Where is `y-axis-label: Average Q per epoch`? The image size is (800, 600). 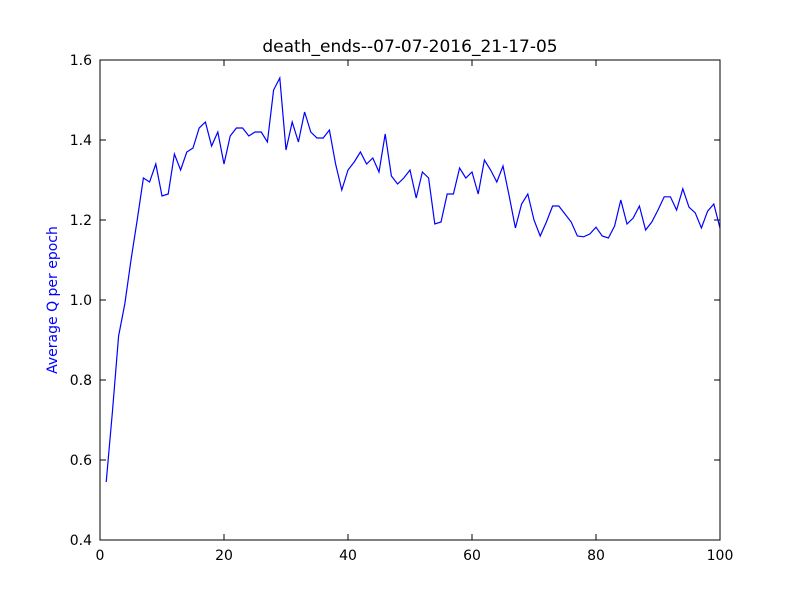
y-axis-label: Average Q per epoch is located at coordinates (53, 300).